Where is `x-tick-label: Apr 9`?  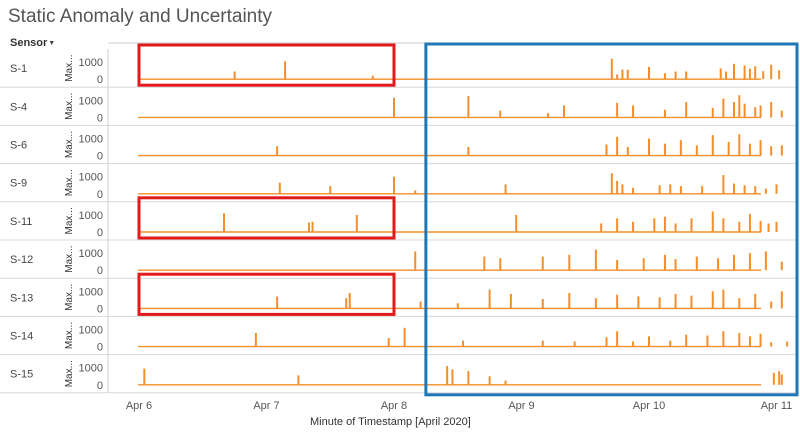
x-tick-label: Apr 9 is located at coordinates (521, 406).